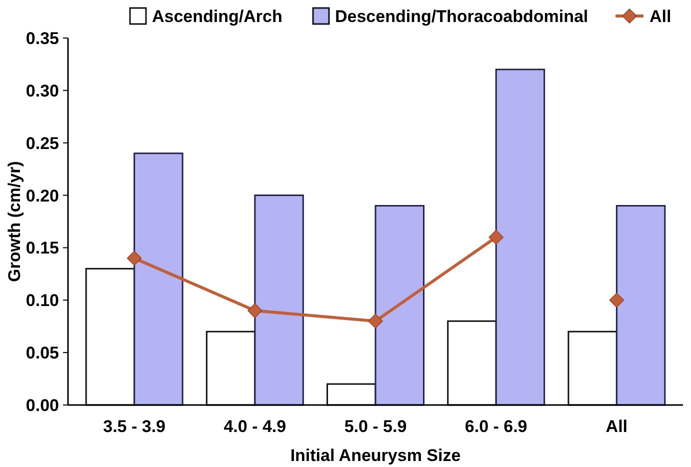 This screenshot has height=467, width=691. I want to click on y-axis-title: Growth (cm/yr), so click(14, 221).